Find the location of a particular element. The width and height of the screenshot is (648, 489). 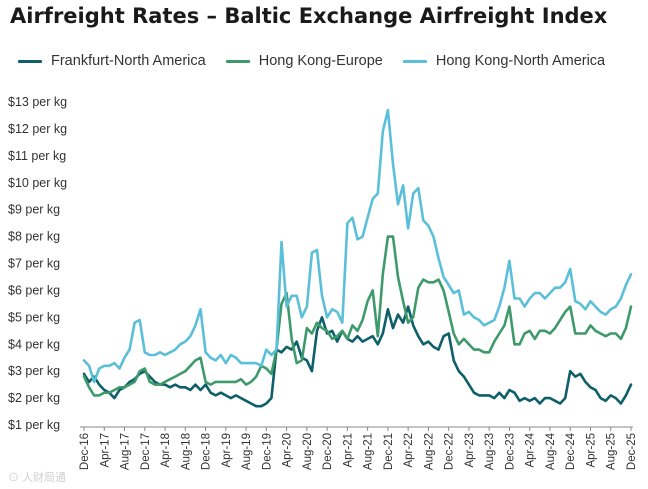

x-tick-label: Aug-19 is located at coordinates (247, 451).